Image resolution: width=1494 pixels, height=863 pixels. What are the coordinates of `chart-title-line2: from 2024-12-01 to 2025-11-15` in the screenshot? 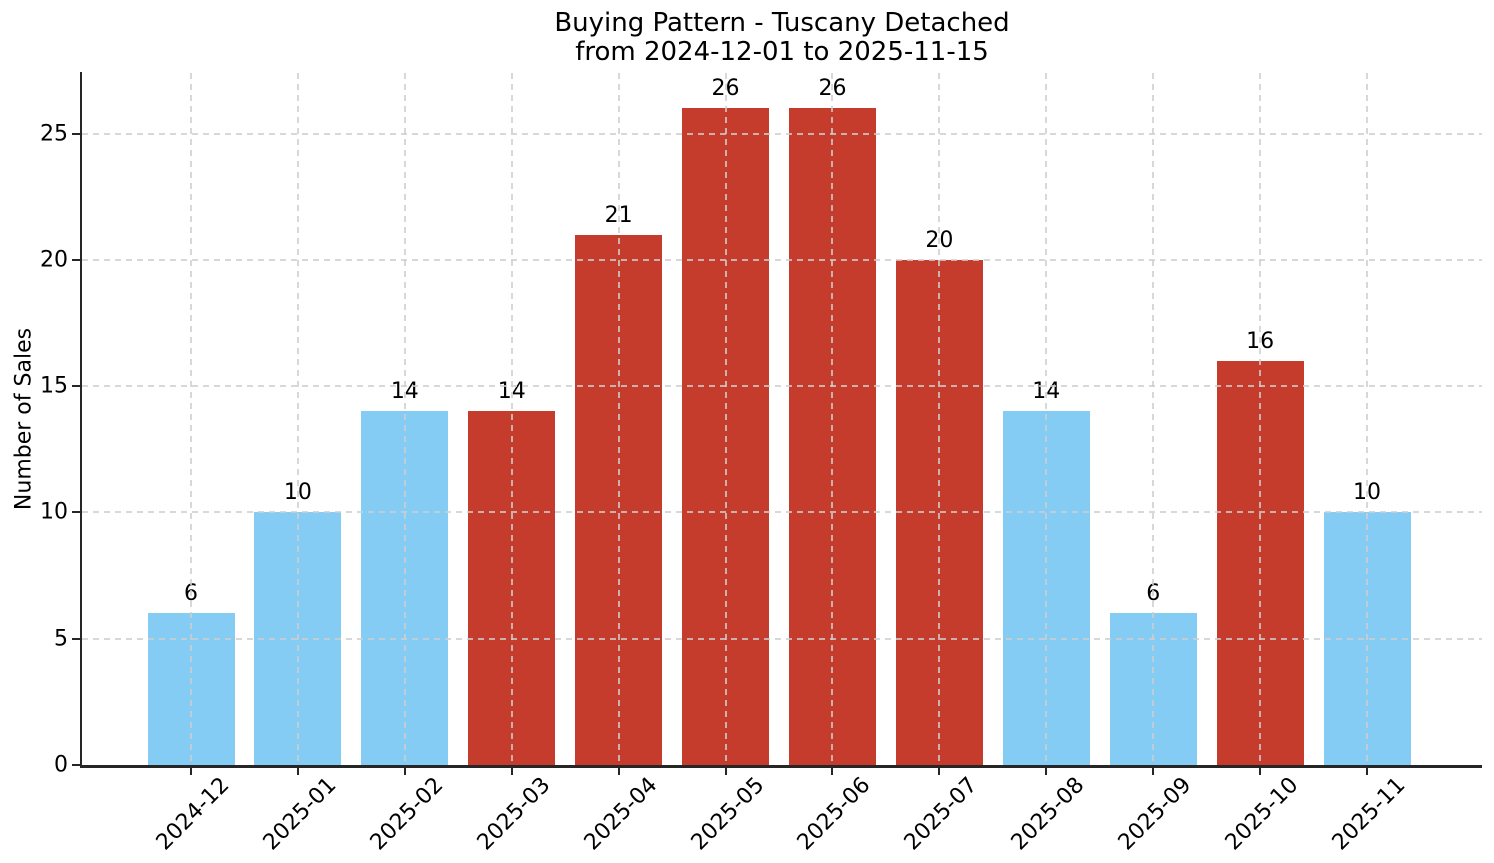 It's located at (782, 52).